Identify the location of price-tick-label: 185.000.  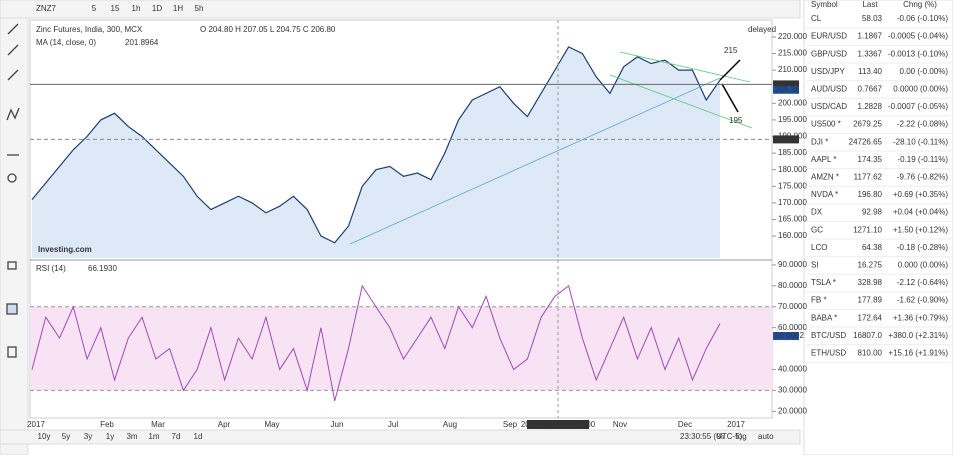
(792, 152).